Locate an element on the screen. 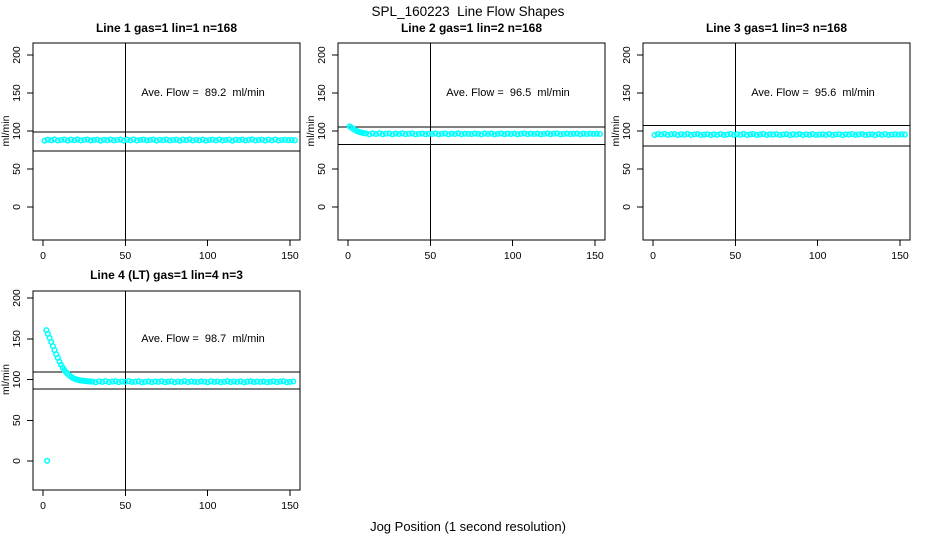 This screenshot has height=540, width=936. panel-4-plot: 0 50 100 150 0 50 100 150 200 ml/min is located at coordinates (150, 400).